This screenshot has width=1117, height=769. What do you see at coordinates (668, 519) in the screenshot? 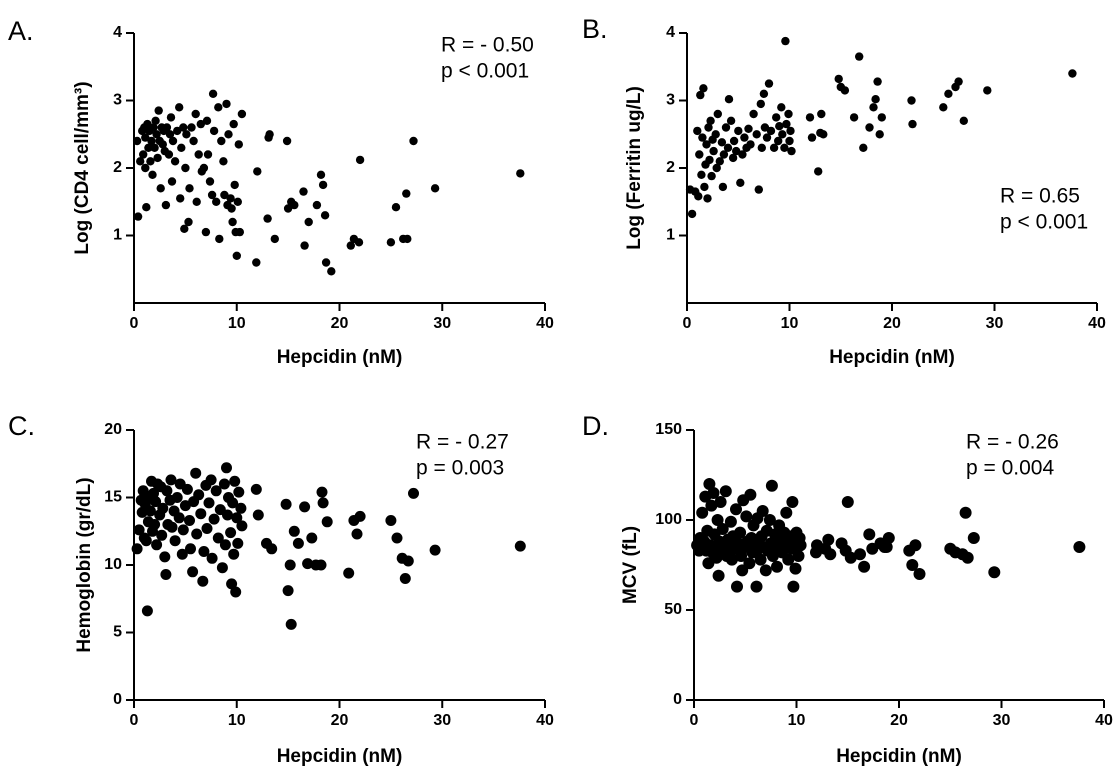
I see `y-tick-label: 100` at bounding box center [668, 519].